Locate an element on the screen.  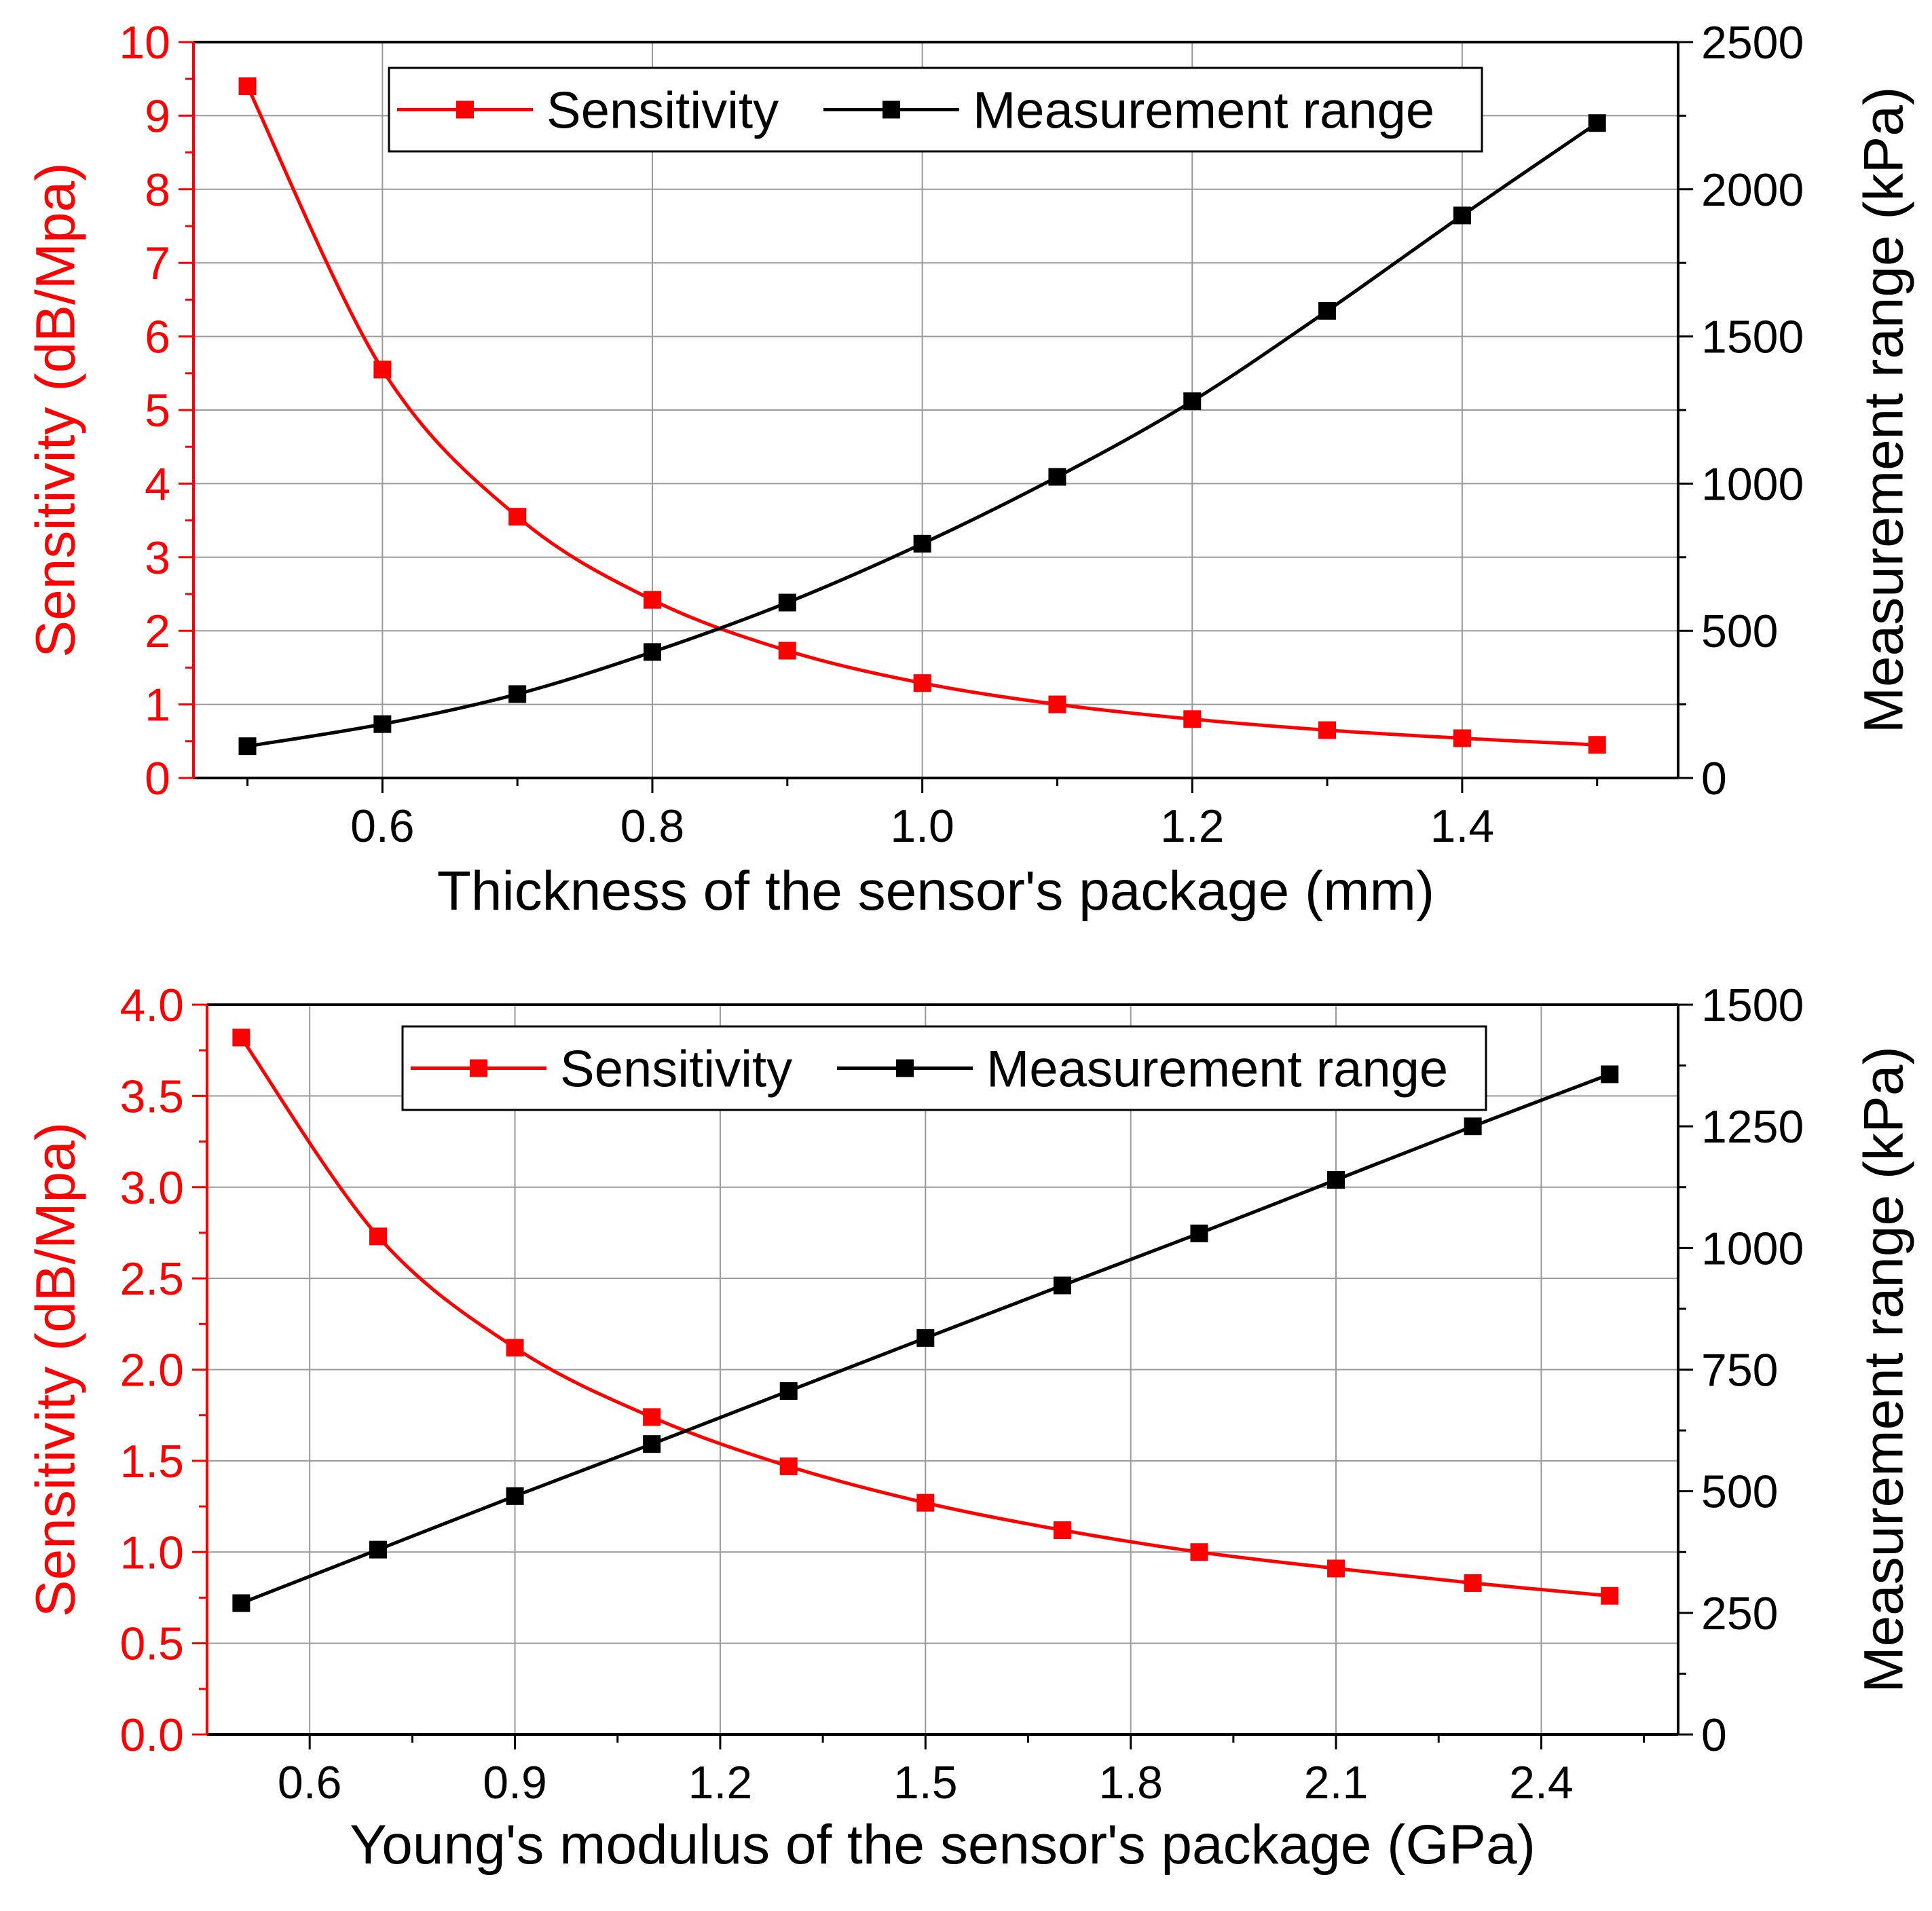
x-tick-label: 1.5 is located at coordinates (925, 1783).